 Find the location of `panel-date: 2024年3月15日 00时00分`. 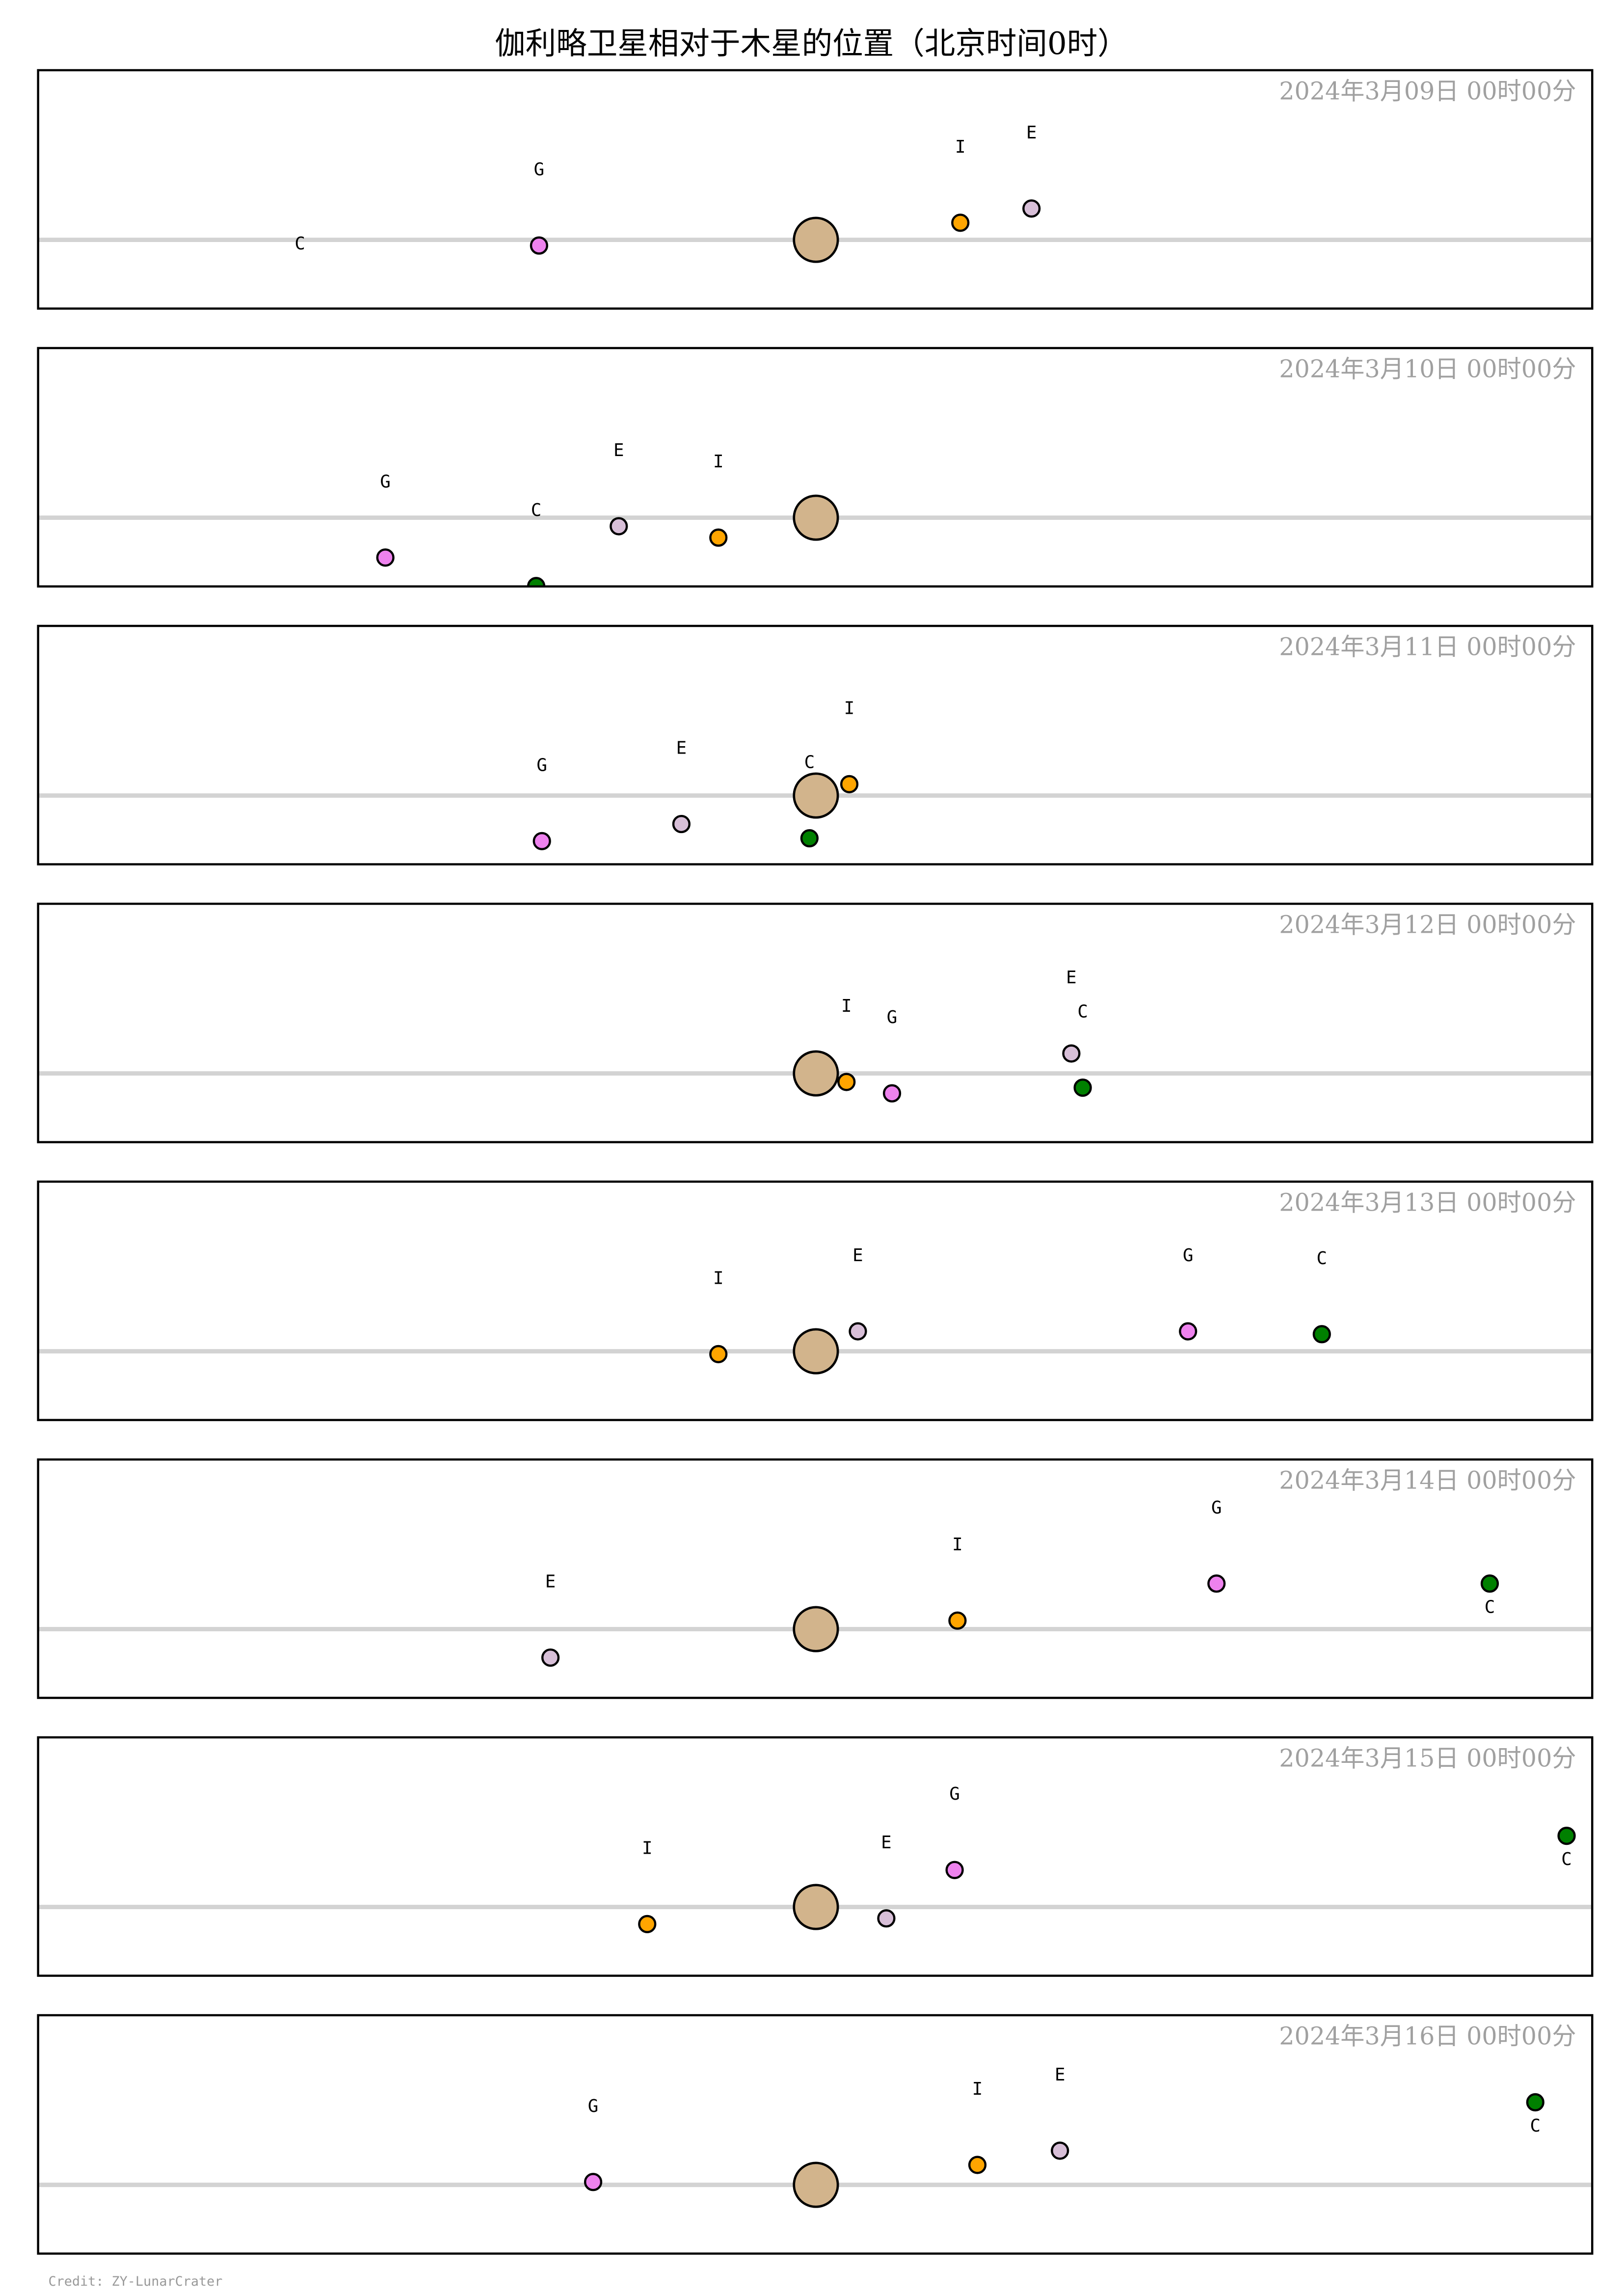

panel-date: 2024年3月15日 00时00分 is located at coordinates (1427, 1758).